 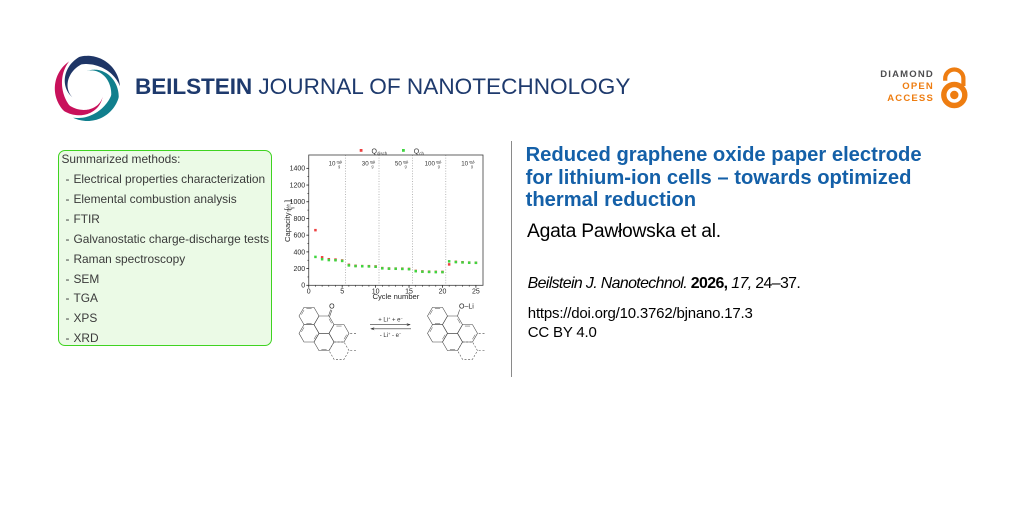 What do you see at coordinates (466, 307) in the screenshot?
I see `svg-text: O–Li` at bounding box center [466, 307].